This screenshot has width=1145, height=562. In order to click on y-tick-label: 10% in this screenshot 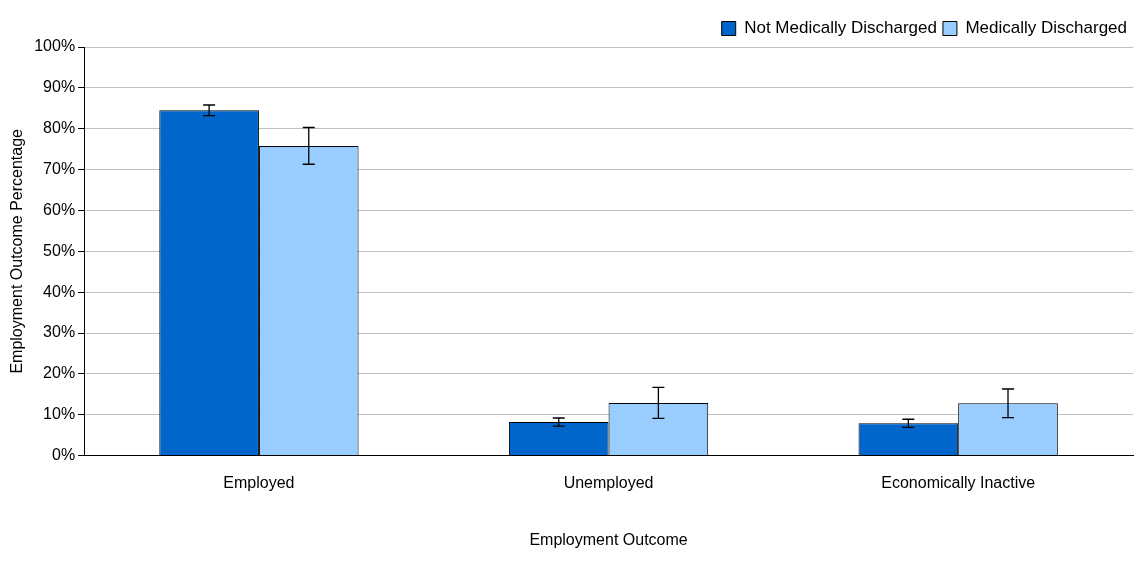, I will do `click(59, 414)`.